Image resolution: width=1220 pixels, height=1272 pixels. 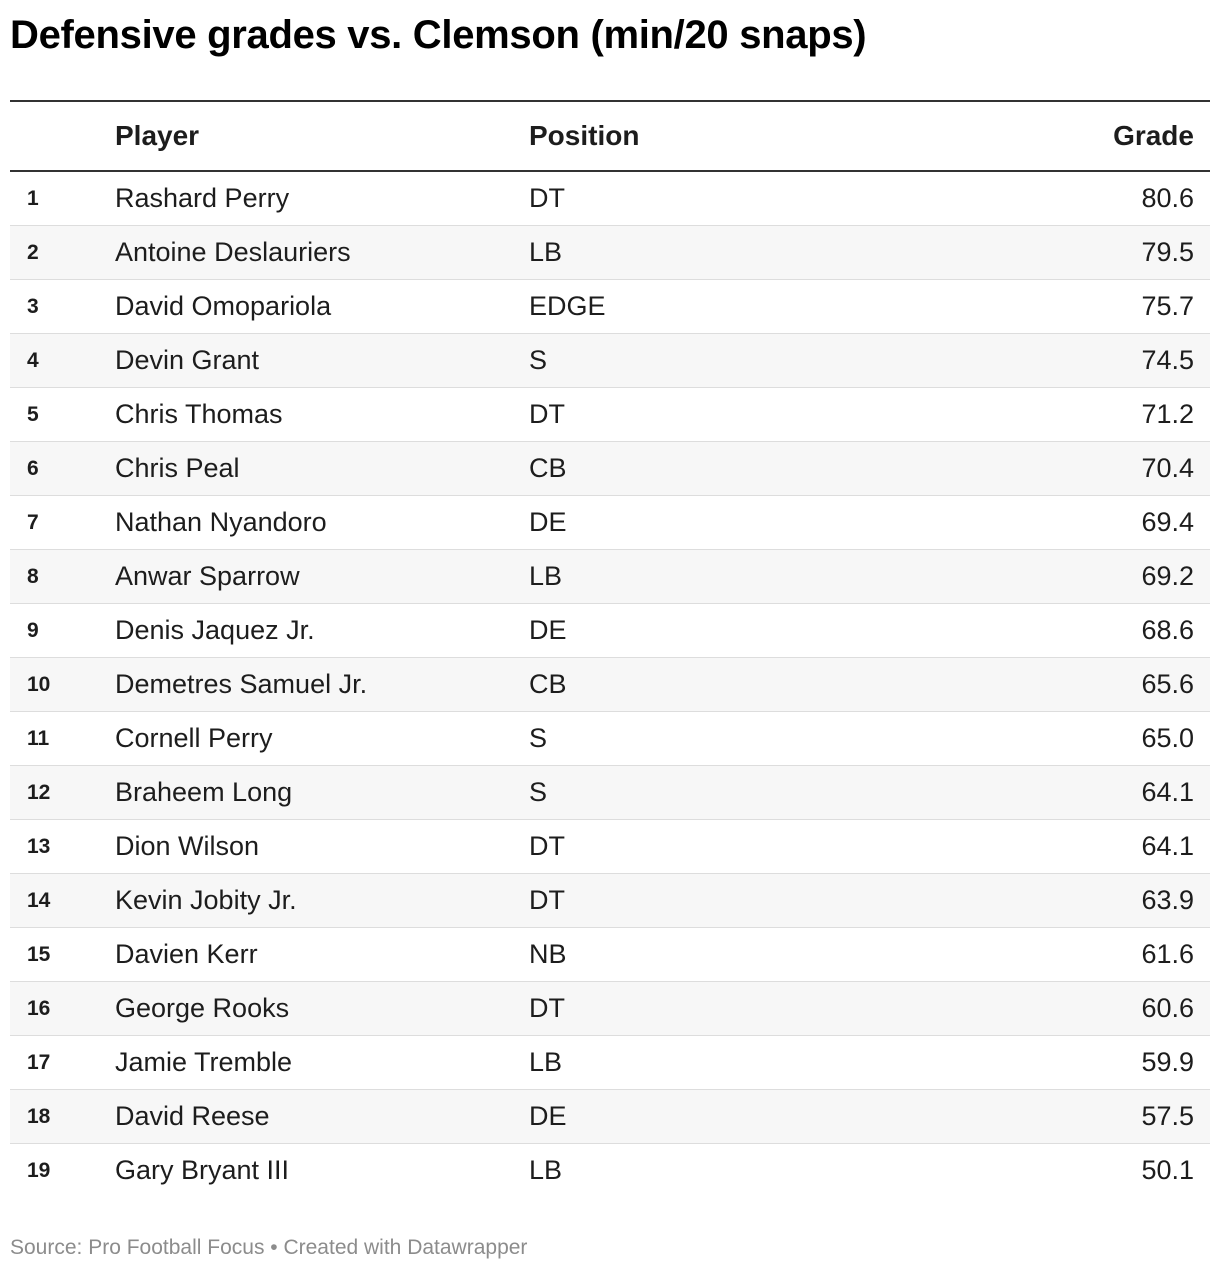 I want to click on rank-cell: 6, so click(x=33, y=468).